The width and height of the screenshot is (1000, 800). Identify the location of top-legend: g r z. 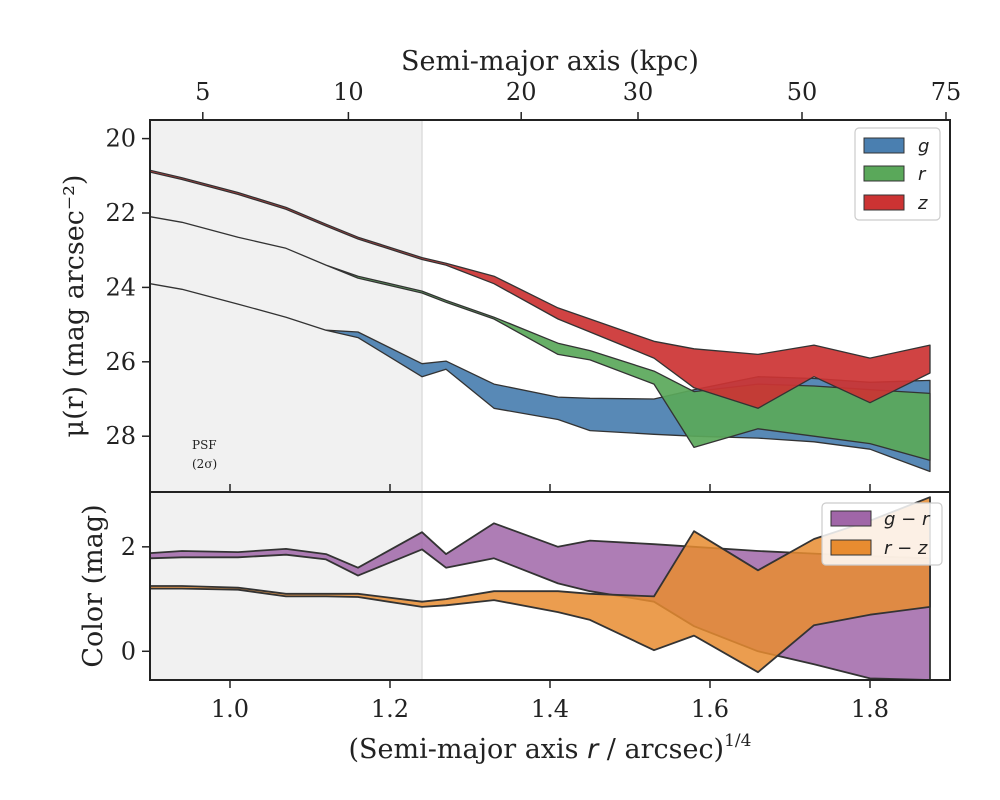
(897, 174).